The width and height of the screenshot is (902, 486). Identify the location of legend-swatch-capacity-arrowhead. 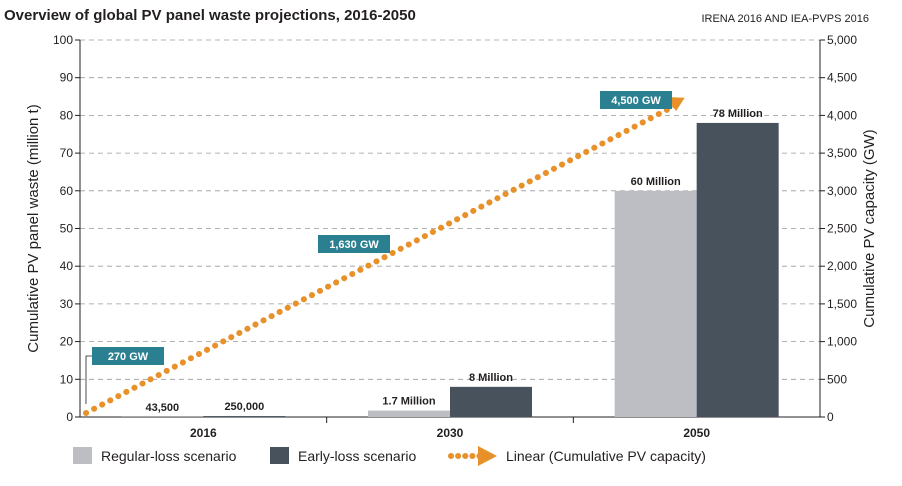
(487, 456).